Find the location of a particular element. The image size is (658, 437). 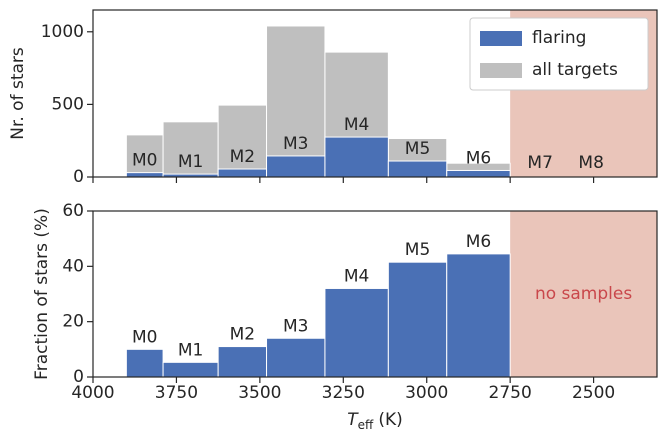

shade-text: no samples is located at coordinates (583, 294).